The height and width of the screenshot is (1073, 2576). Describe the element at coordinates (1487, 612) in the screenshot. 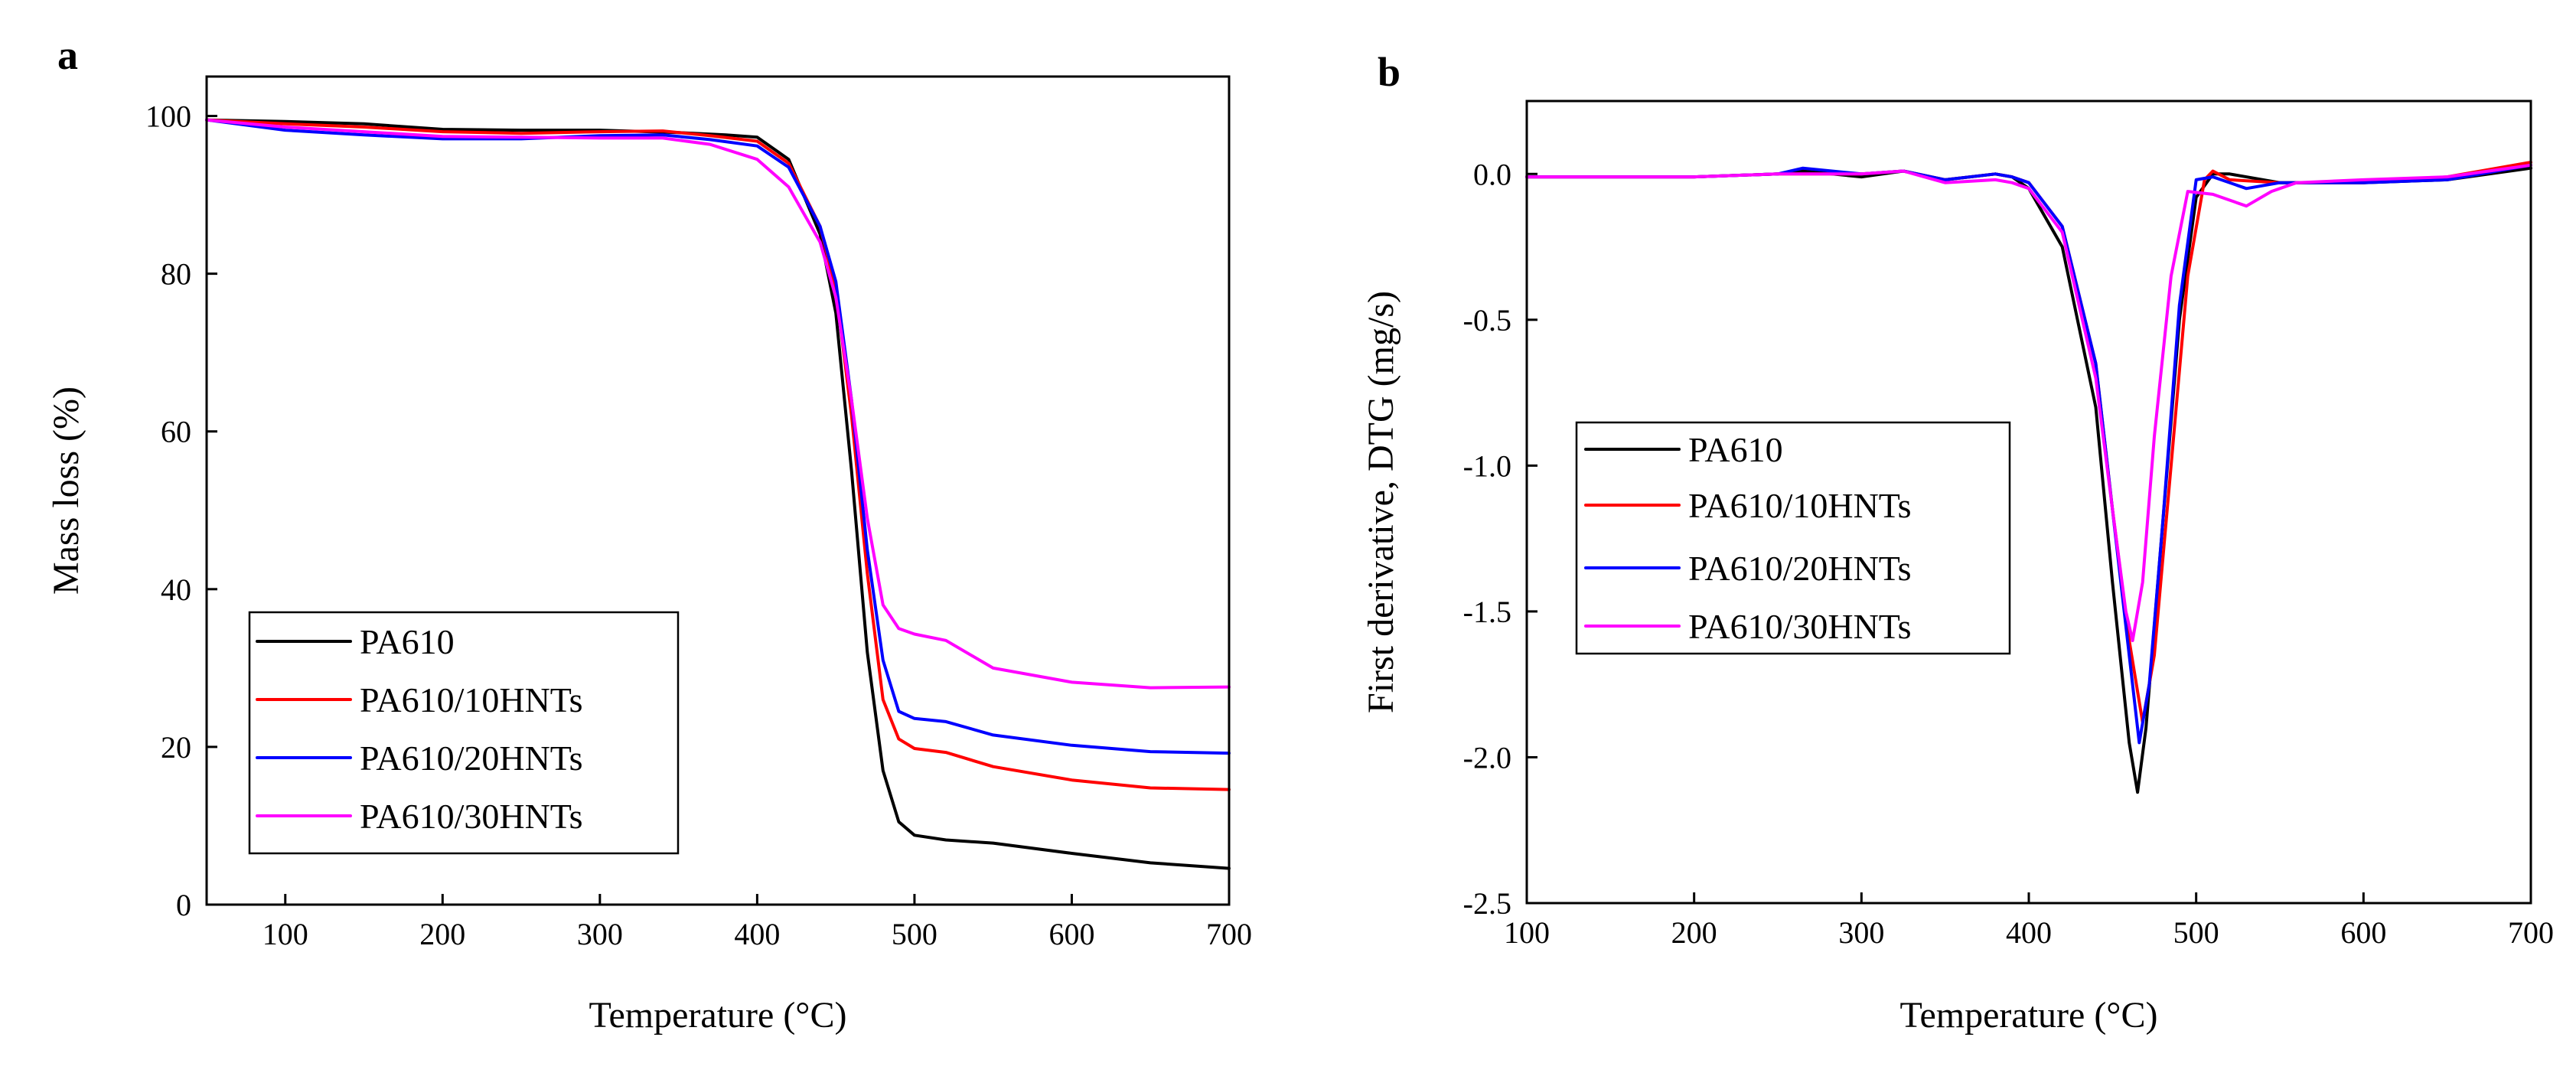

I see `y-tick-label: -1.5` at that location.